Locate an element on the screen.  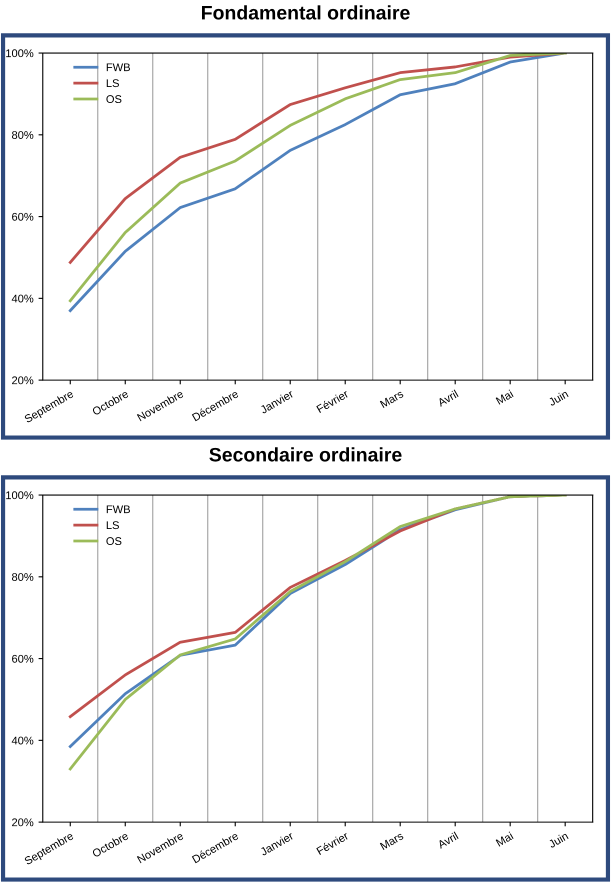
chart-title: Fondamental ordinaire is located at coordinates (306, 12).